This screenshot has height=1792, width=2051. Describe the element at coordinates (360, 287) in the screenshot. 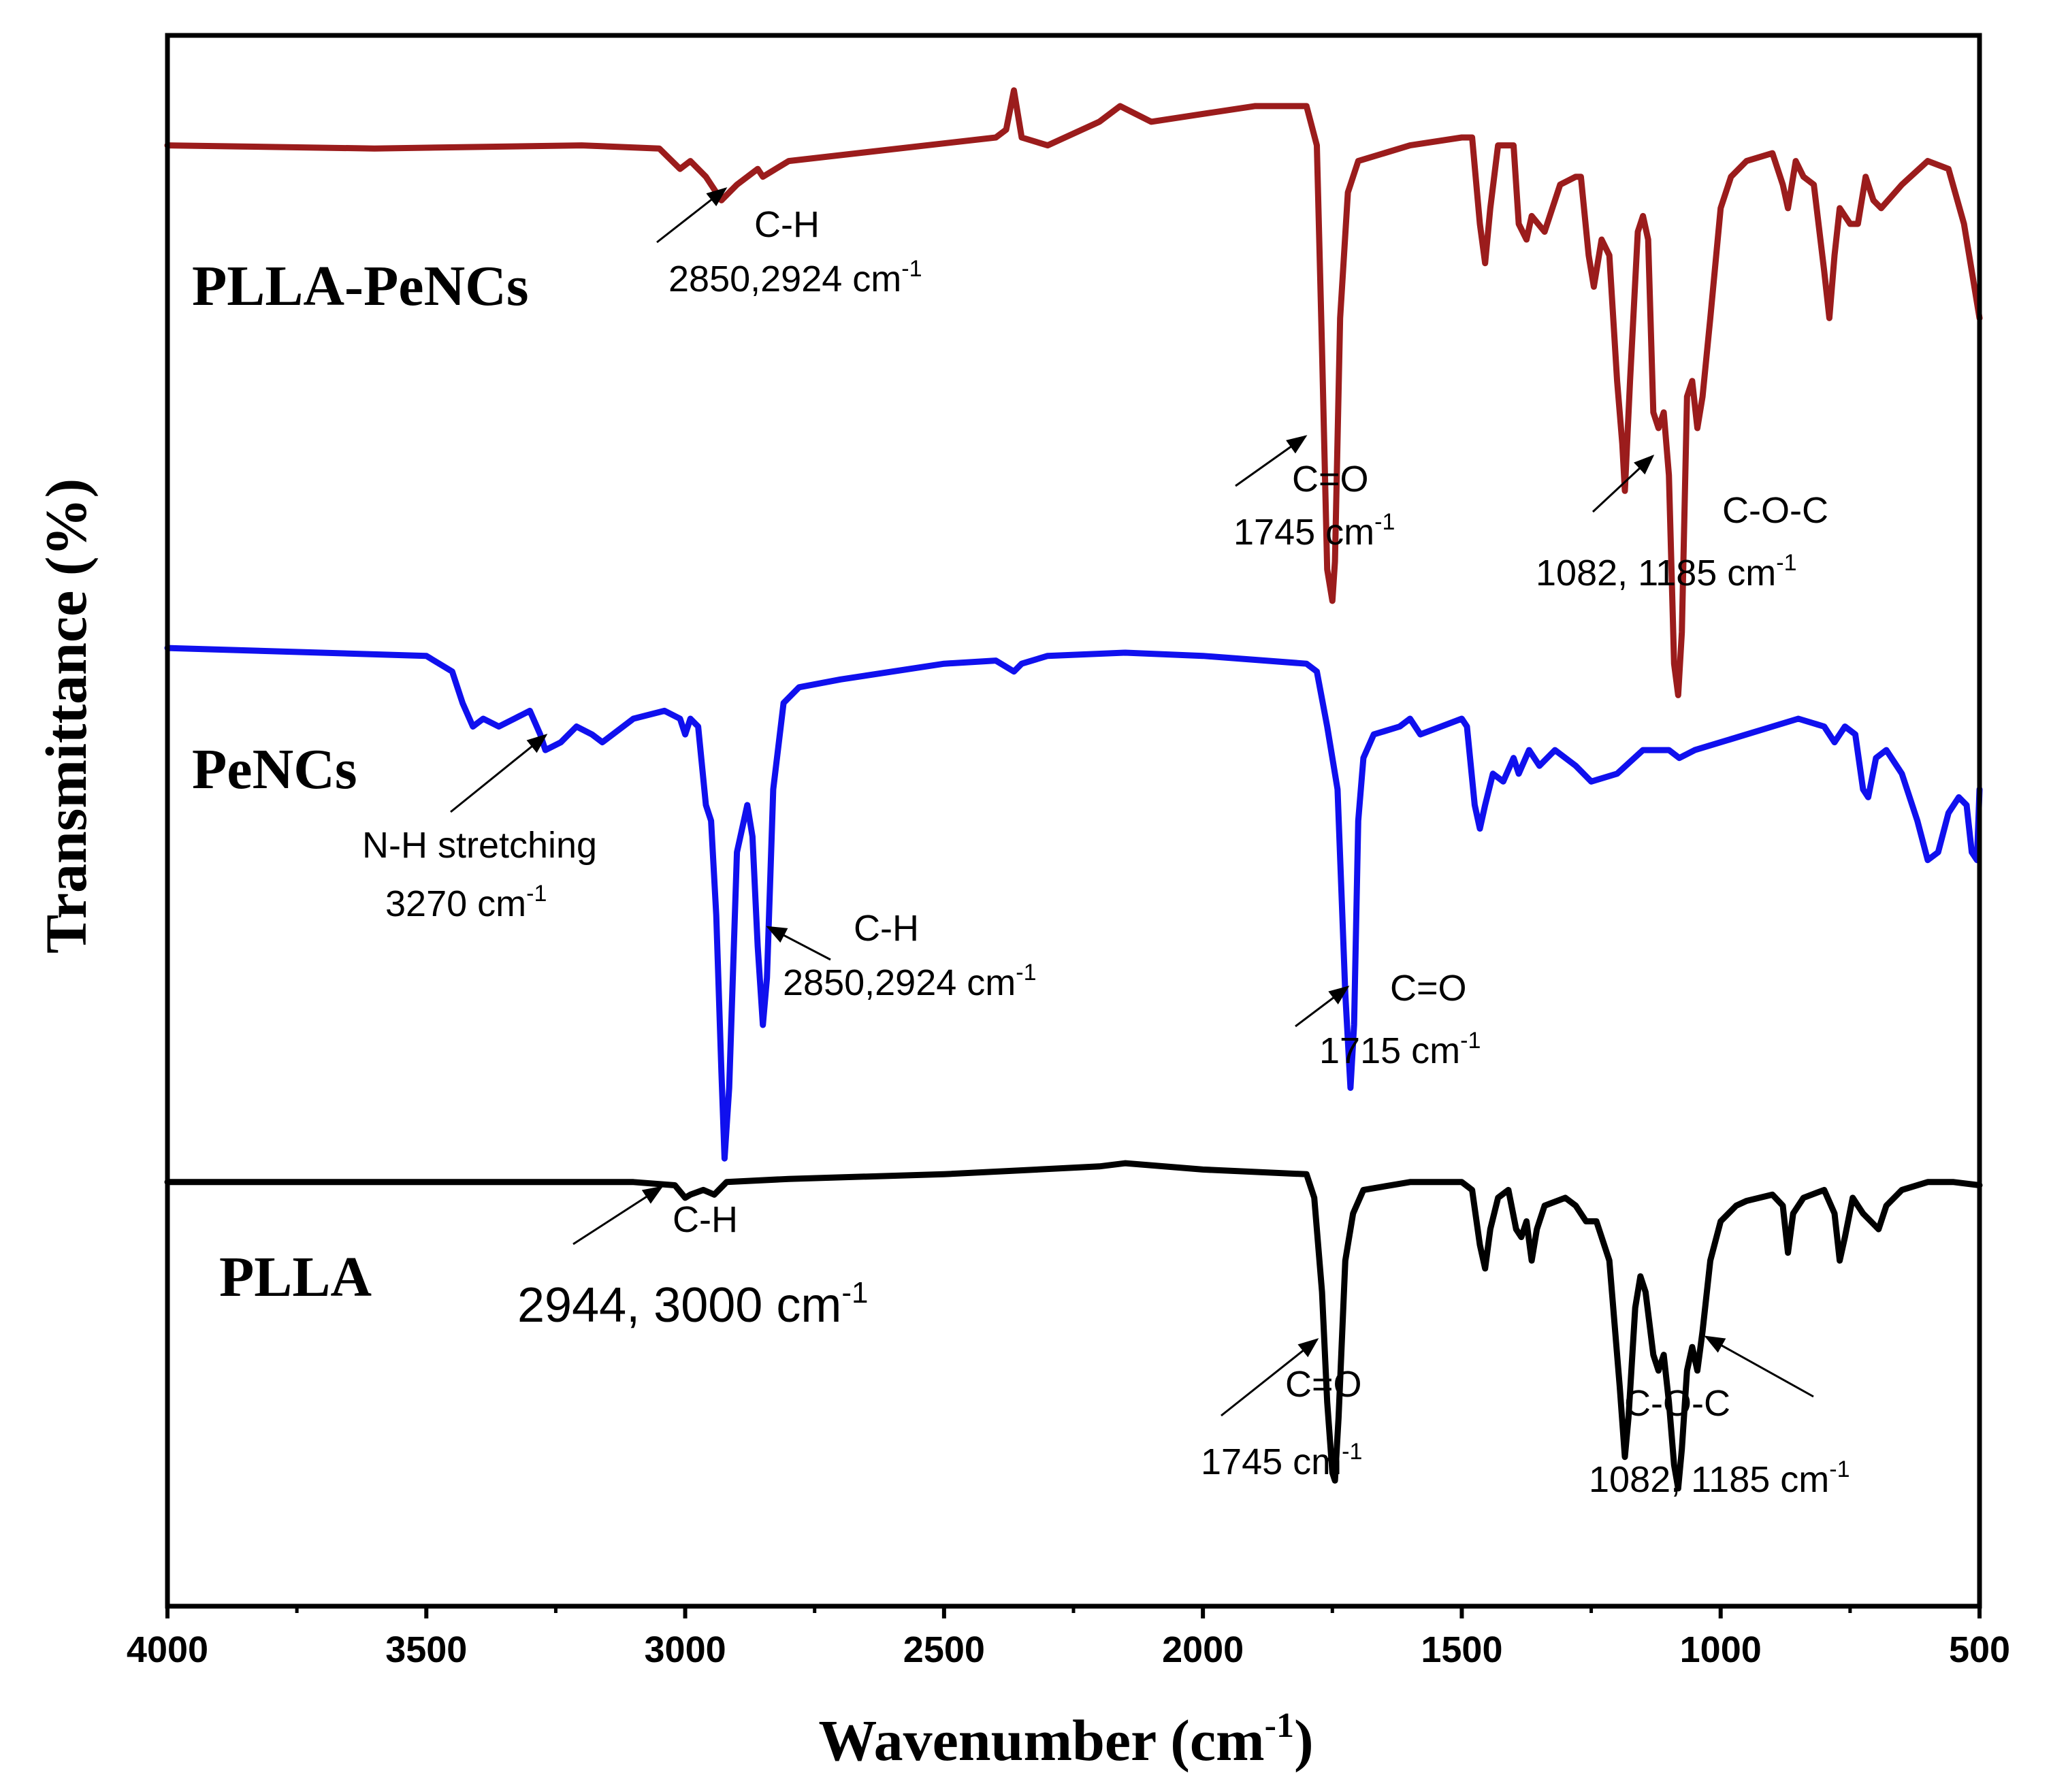

I see `series-label-plla-pencs: PLLA-PeNCs` at that location.